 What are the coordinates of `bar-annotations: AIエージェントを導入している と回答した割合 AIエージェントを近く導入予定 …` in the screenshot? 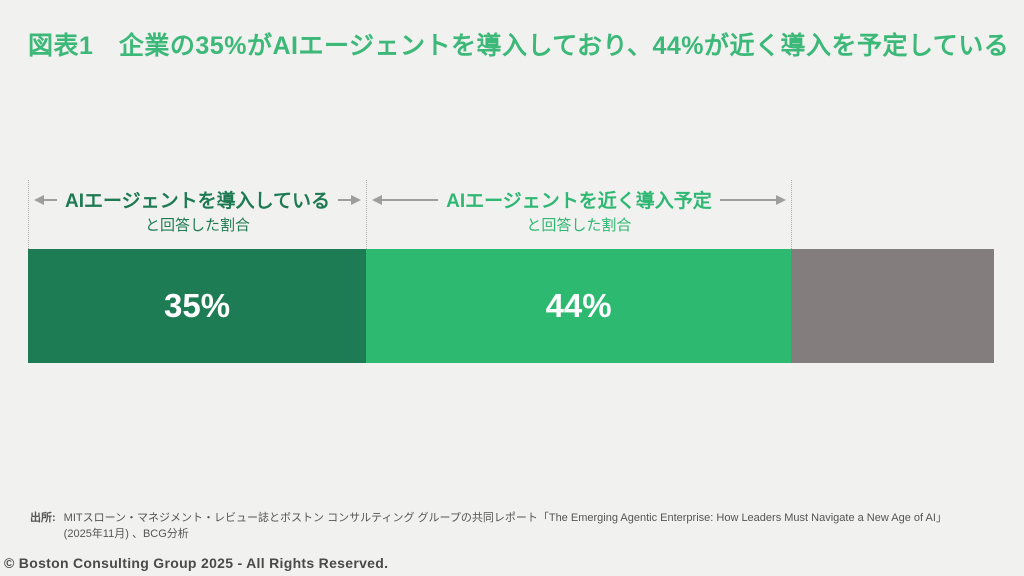 It's located at (511, 214).